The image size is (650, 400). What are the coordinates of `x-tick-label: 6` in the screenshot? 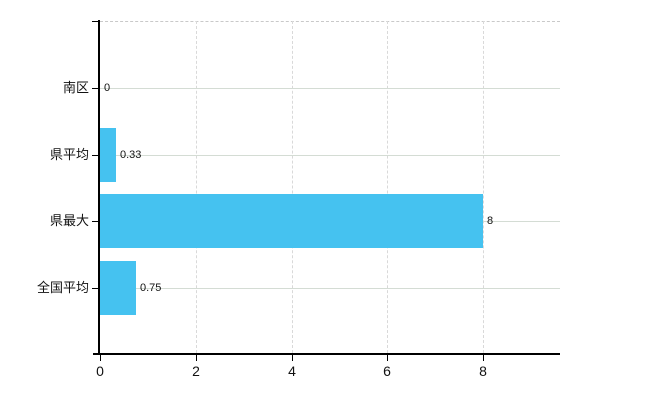 It's located at (387, 371).